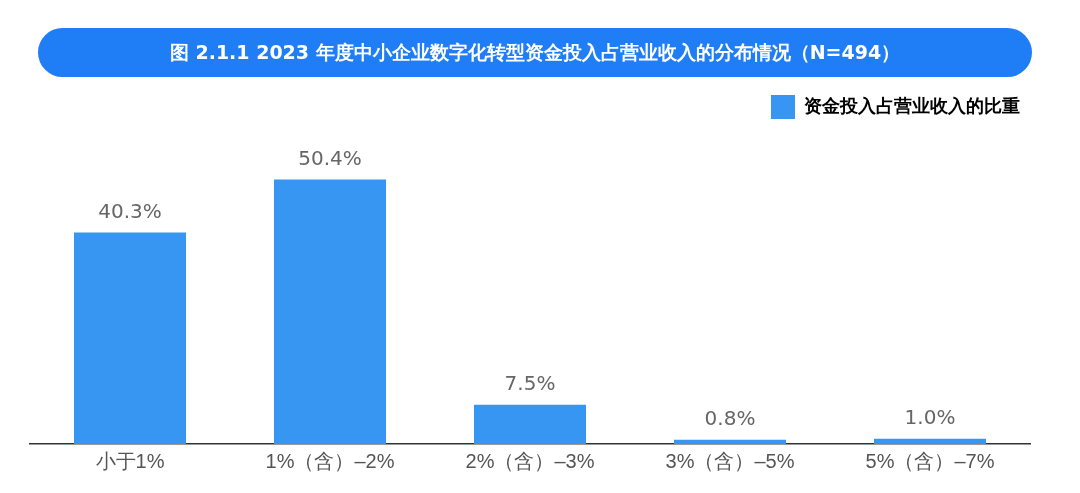 The width and height of the screenshot is (1080, 493). Describe the element at coordinates (912, 105) in the screenshot. I see `legend-label: 资金投入占营业收入的比重` at that location.